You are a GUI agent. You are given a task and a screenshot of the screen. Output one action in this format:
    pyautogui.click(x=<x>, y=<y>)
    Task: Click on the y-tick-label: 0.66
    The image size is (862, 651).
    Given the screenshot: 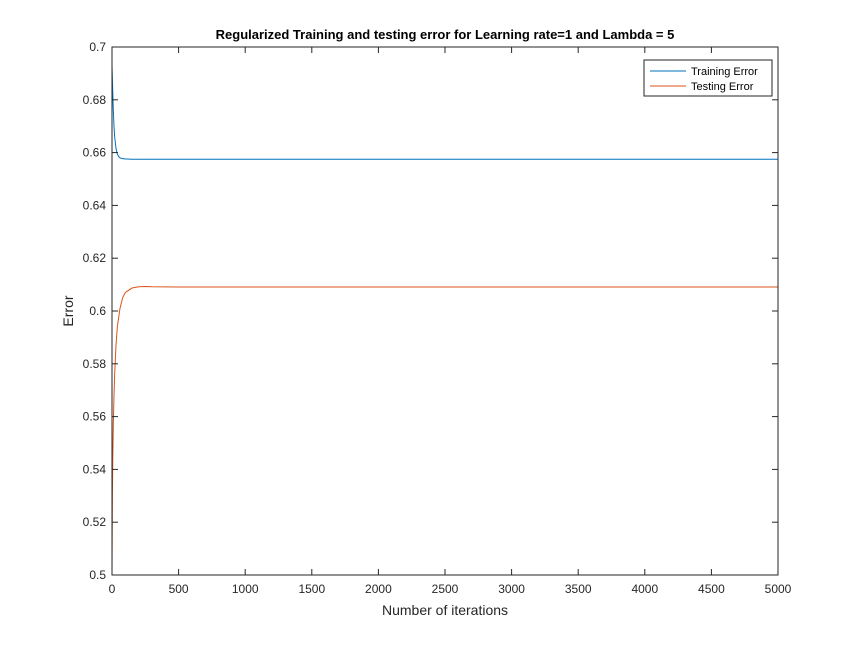 What is the action you would take?
    pyautogui.click(x=95, y=153)
    